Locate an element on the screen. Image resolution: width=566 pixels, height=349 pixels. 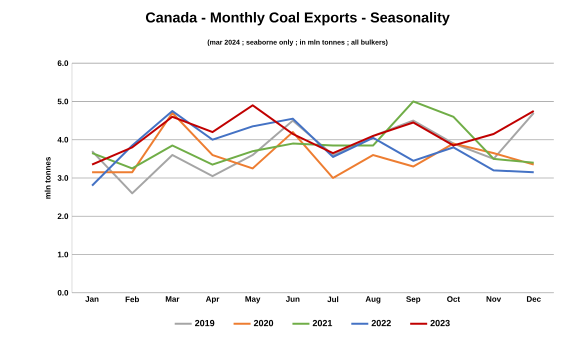
legend-label: 2021 is located at coordinates (322, 323).